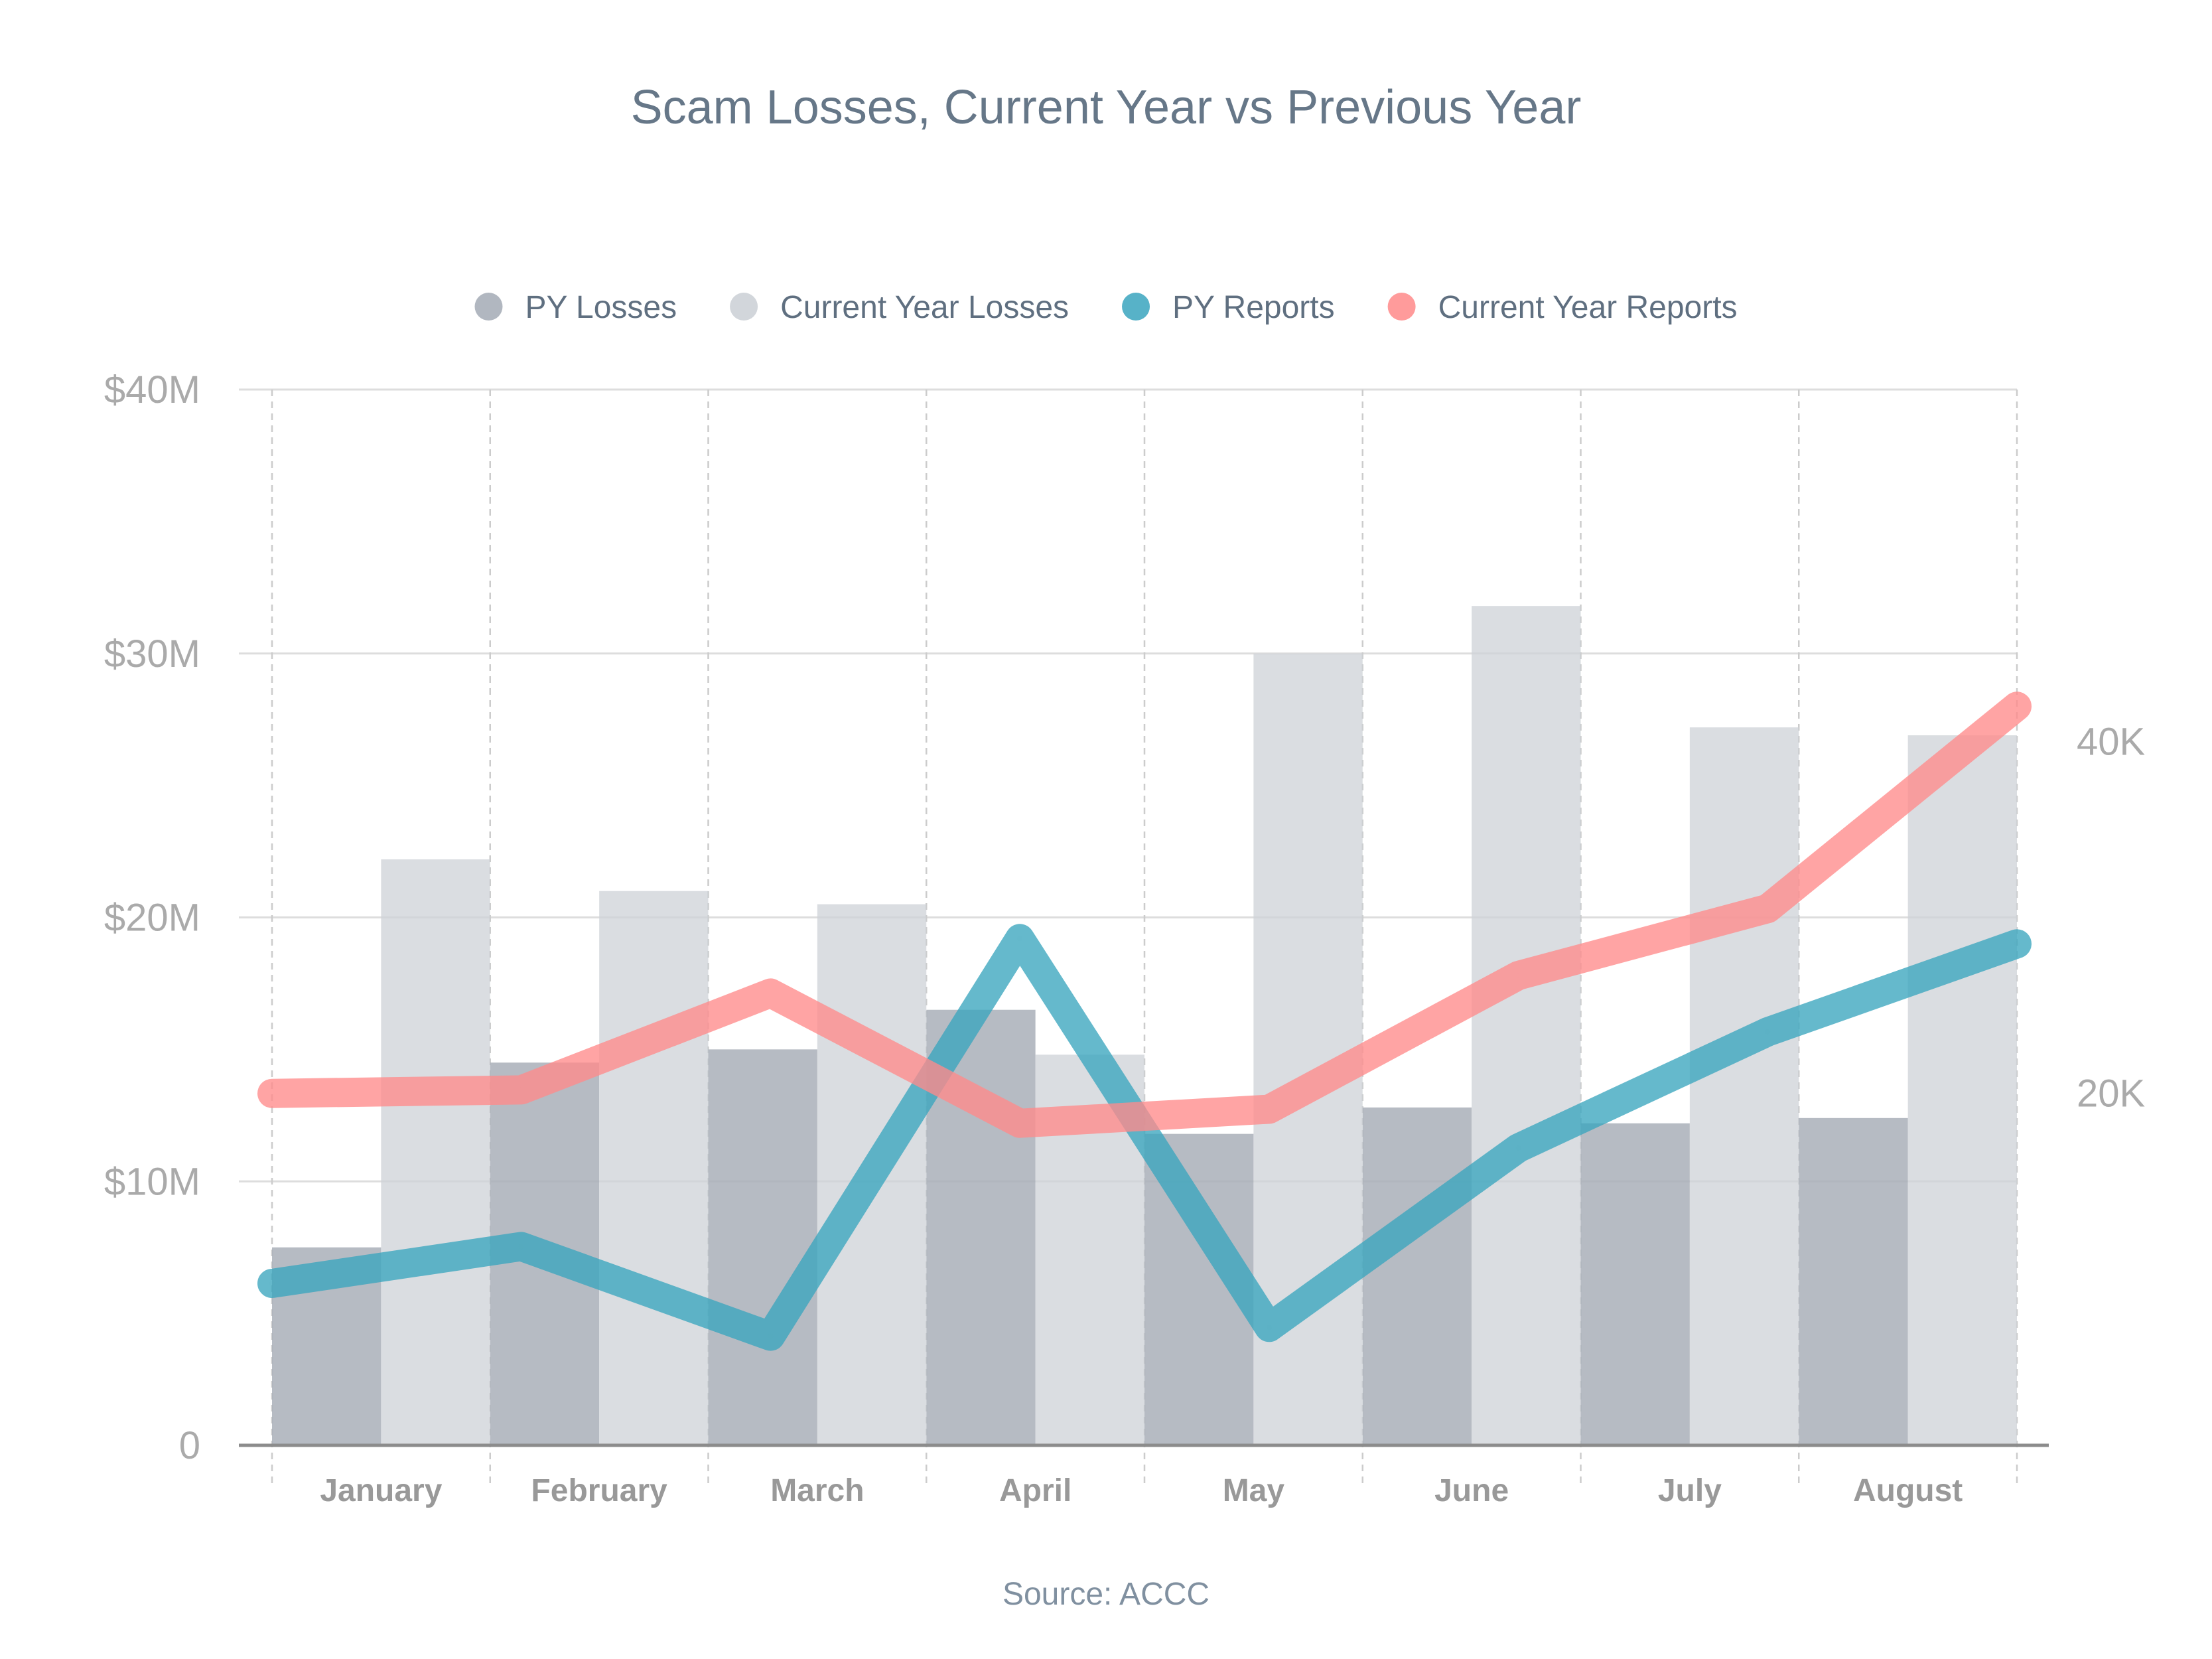 Image resolution: width=2212 pixels, height=1659 pixels. I want to click on y-left-tick-label: $10M, so click(152, 1181).